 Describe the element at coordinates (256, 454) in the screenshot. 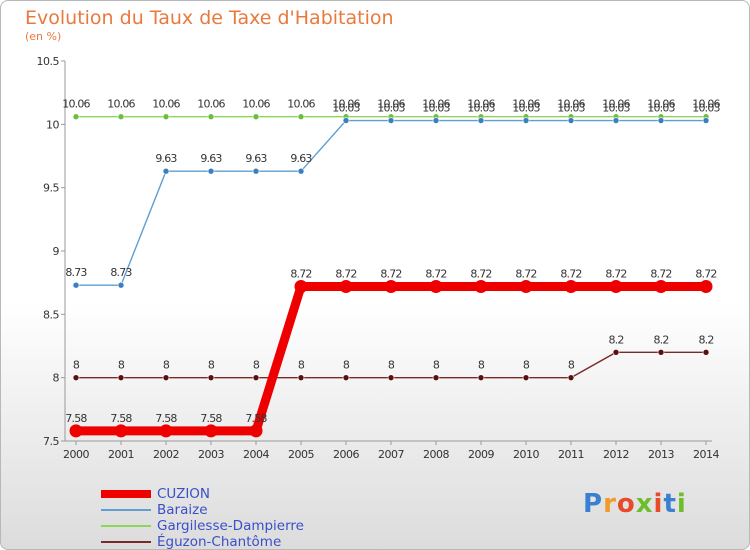

I see `x-tick-label: 2004` at that location.